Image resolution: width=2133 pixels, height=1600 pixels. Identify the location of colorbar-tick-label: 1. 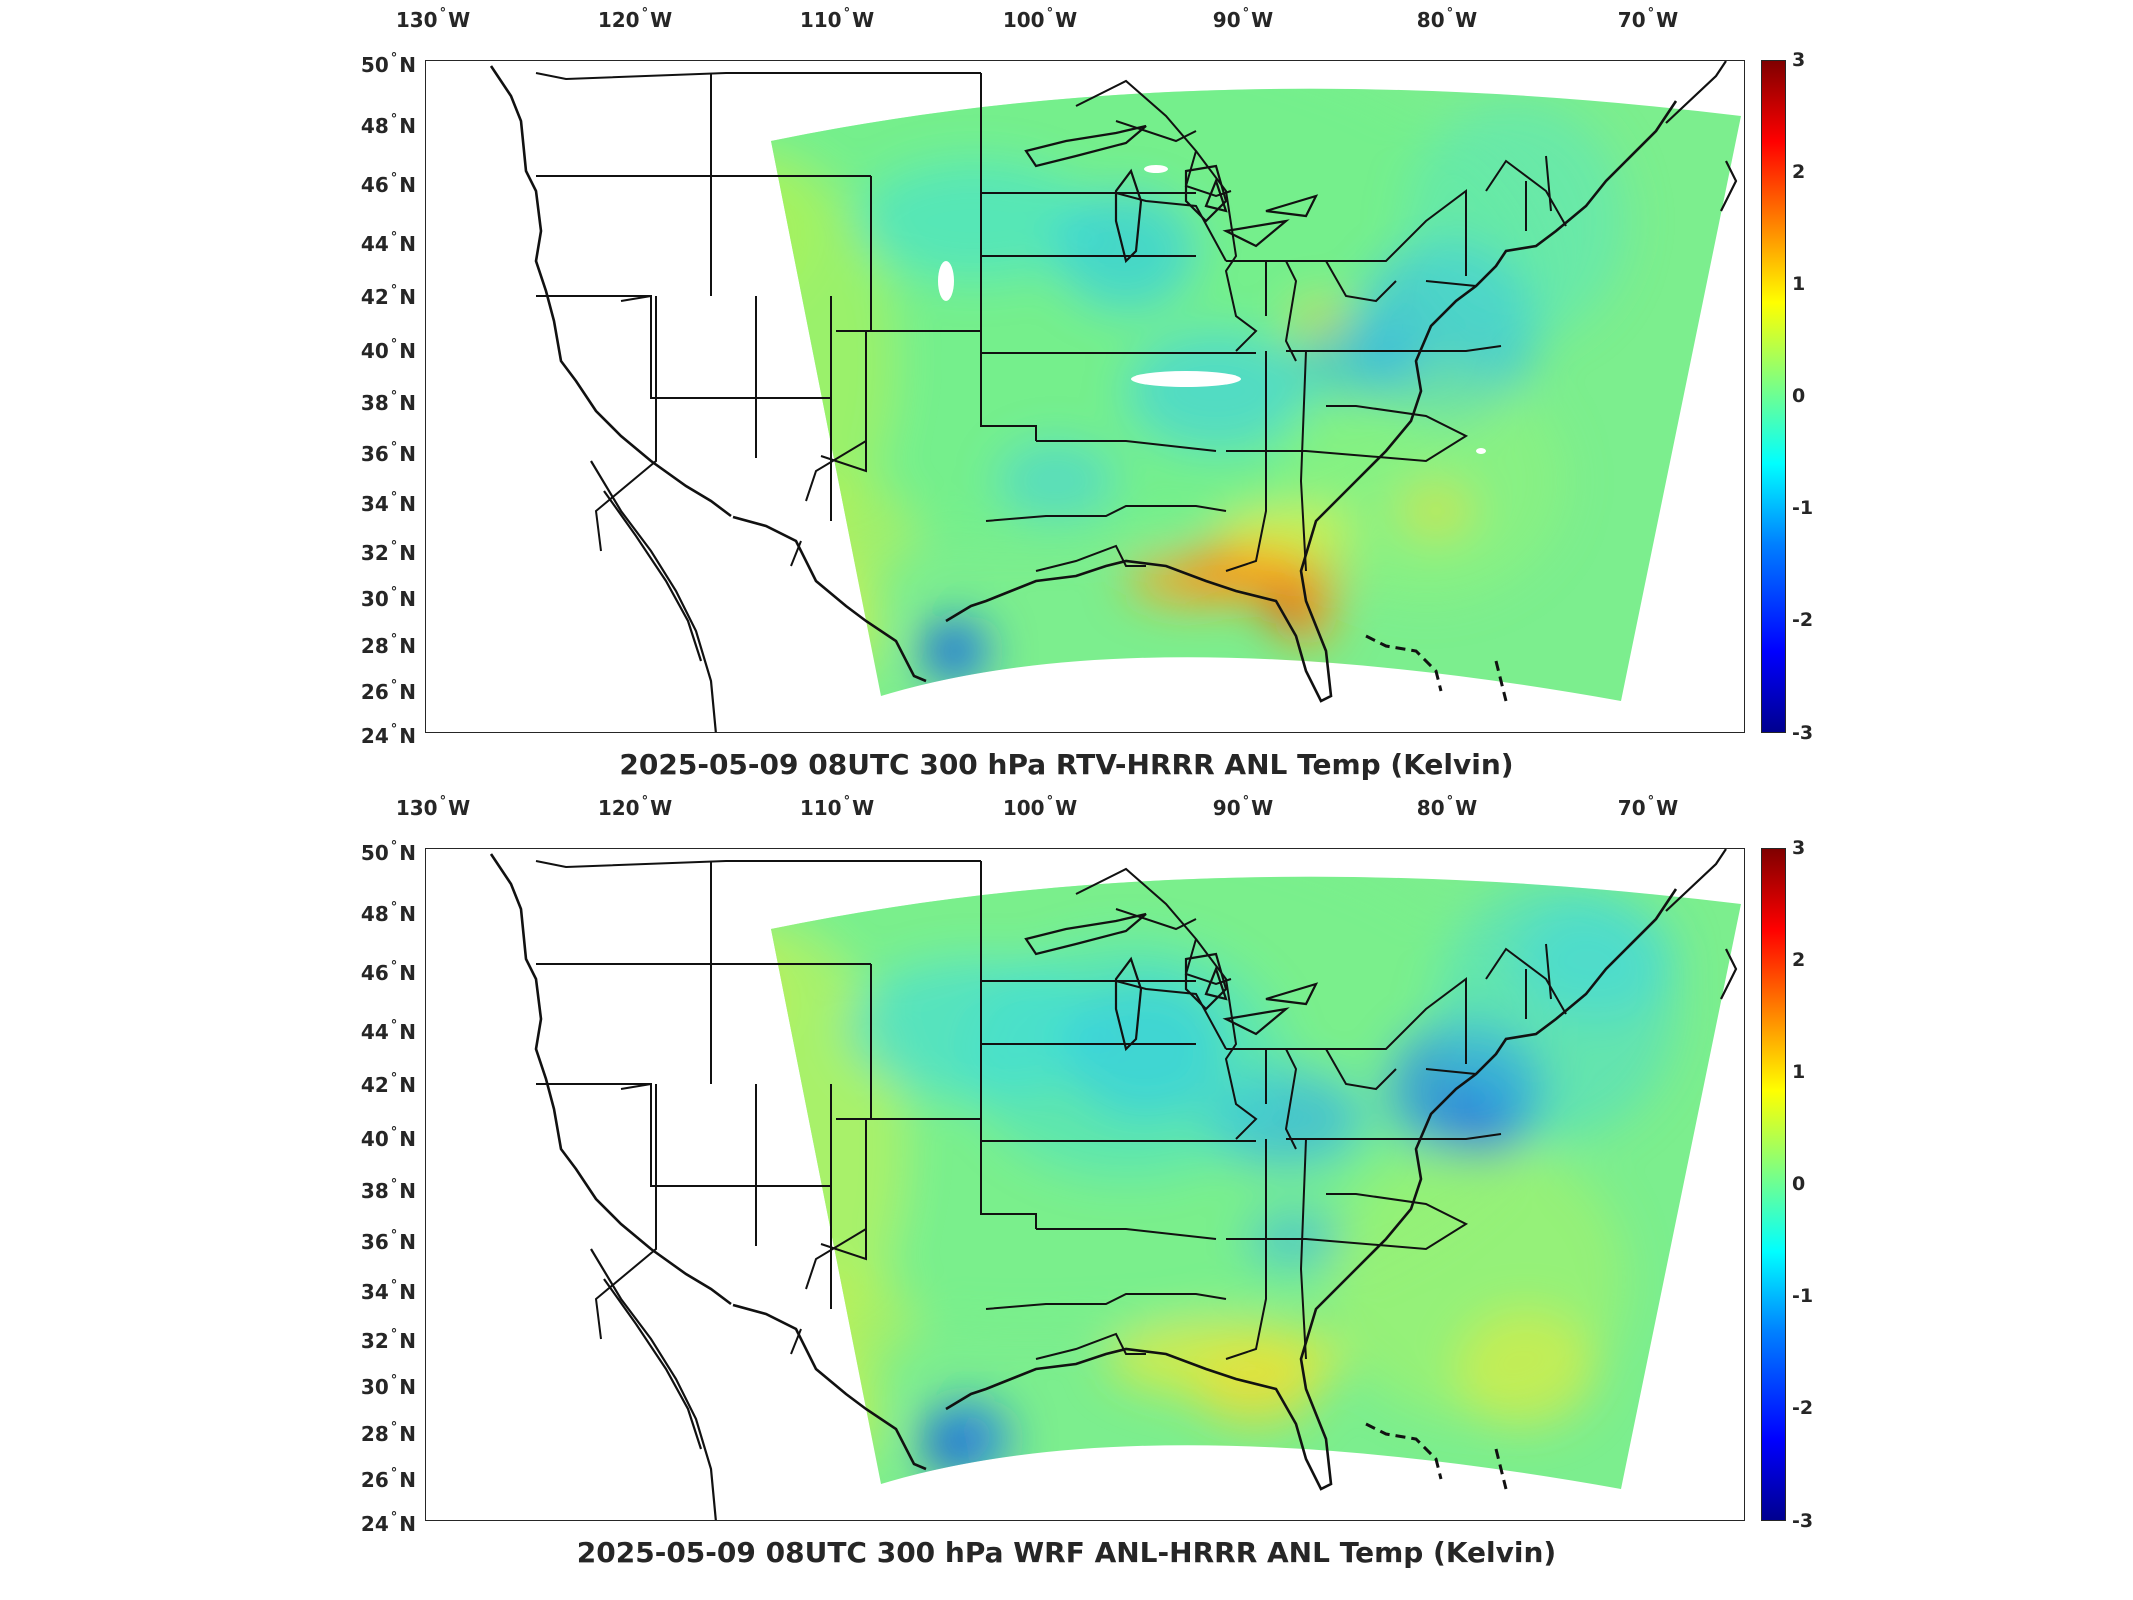
(1799, 284).